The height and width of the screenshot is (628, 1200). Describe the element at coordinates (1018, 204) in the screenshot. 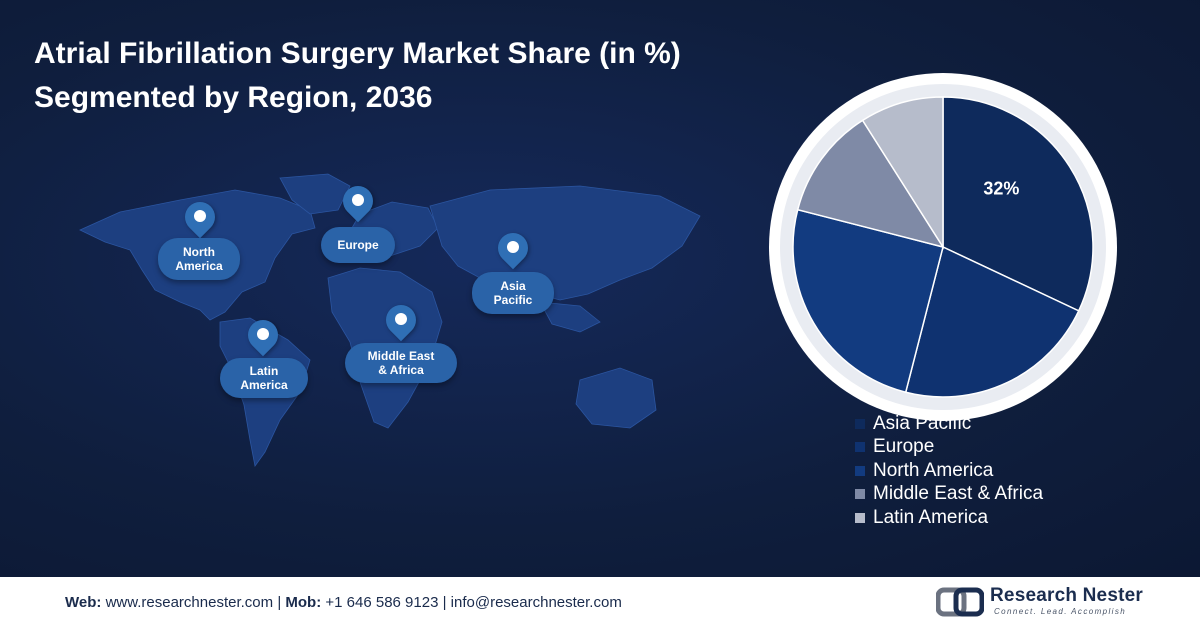

I see `pie-slice-asia-pacific` at that location.